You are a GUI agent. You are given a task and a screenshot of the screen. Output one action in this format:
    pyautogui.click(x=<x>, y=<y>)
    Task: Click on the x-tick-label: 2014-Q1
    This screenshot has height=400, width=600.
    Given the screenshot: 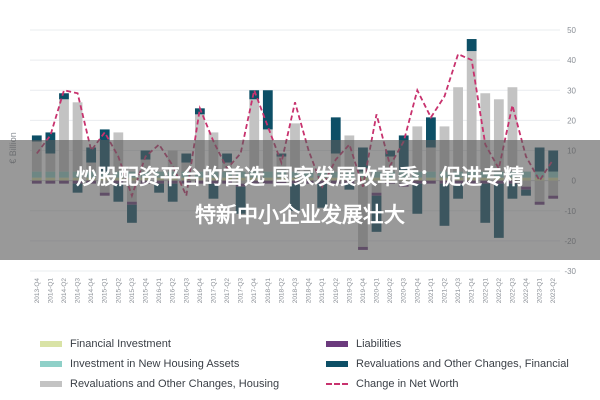 What is the action you would take?
    pyautogui.click(x=50, y=291)
    